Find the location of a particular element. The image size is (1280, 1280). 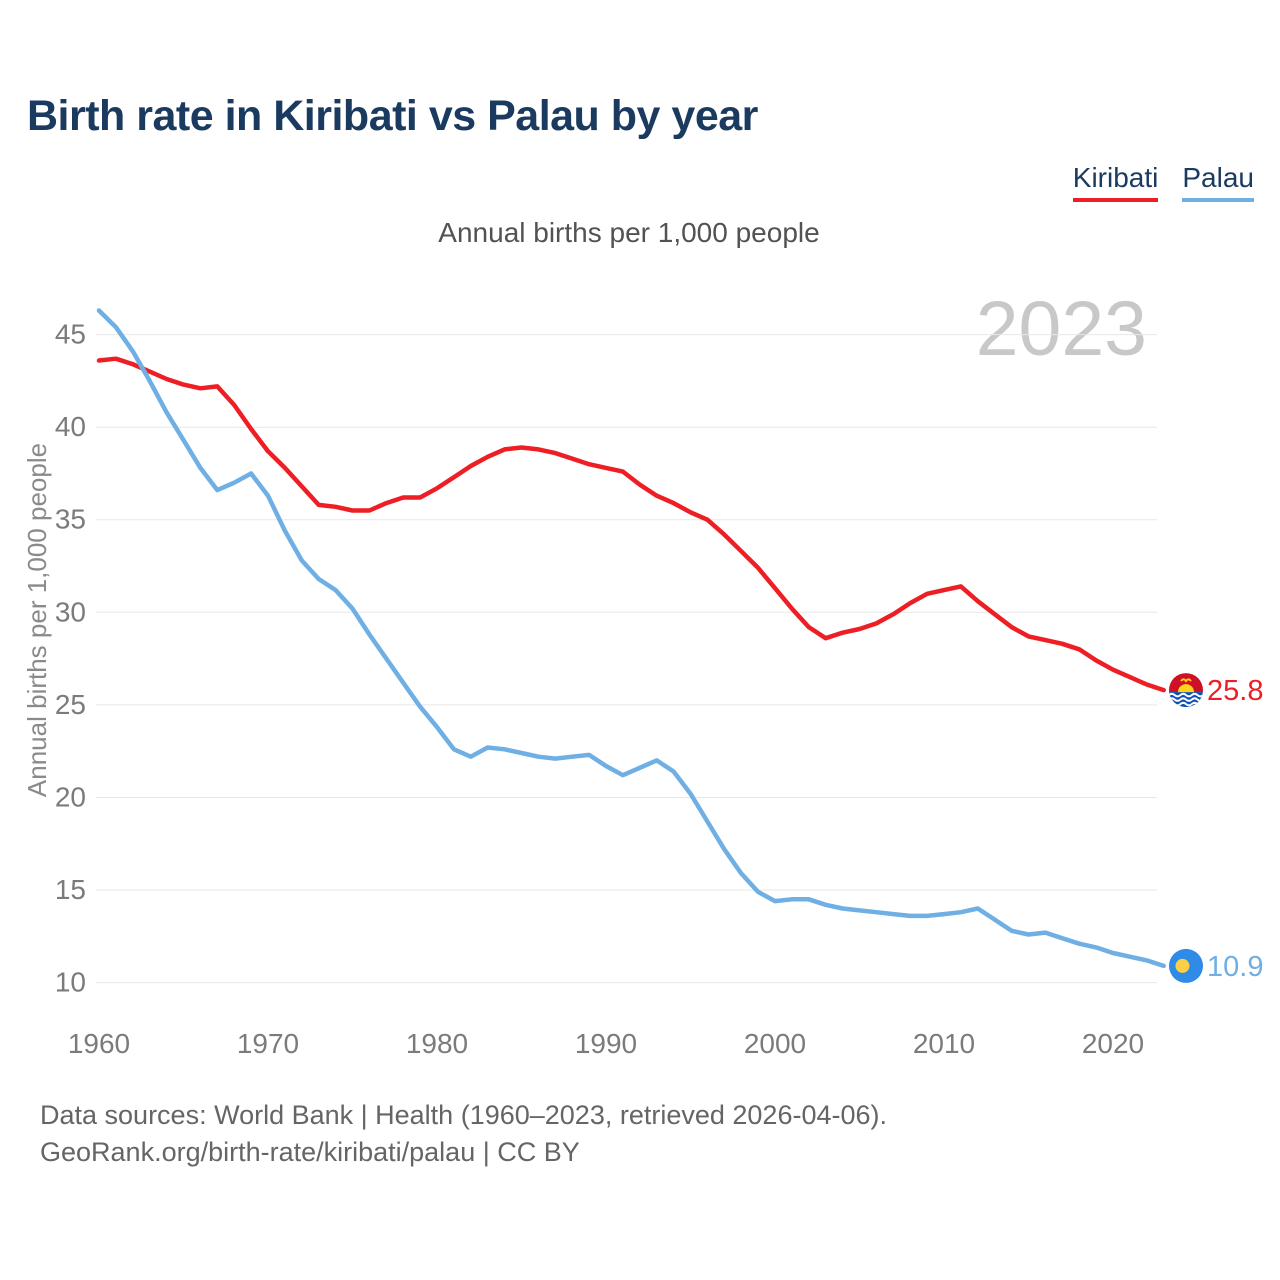

kiribati-flag-sun is located at coordinates (1186, 688).